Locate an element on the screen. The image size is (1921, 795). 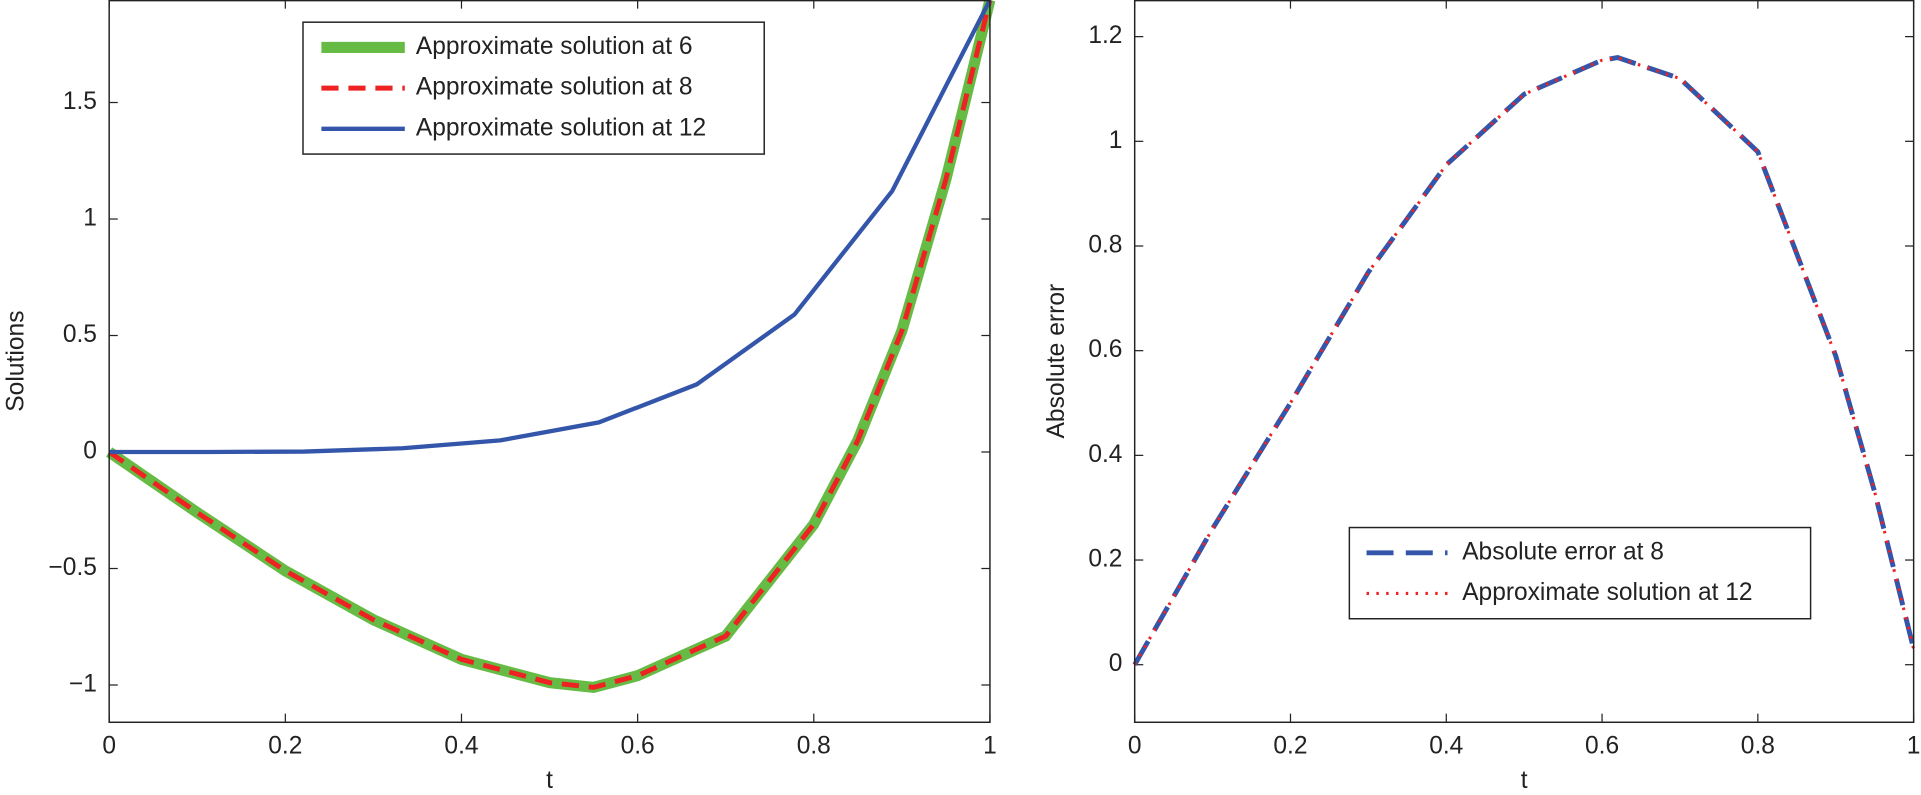
y-tick-label: 0.6 is located at coordinates (1105, 349).